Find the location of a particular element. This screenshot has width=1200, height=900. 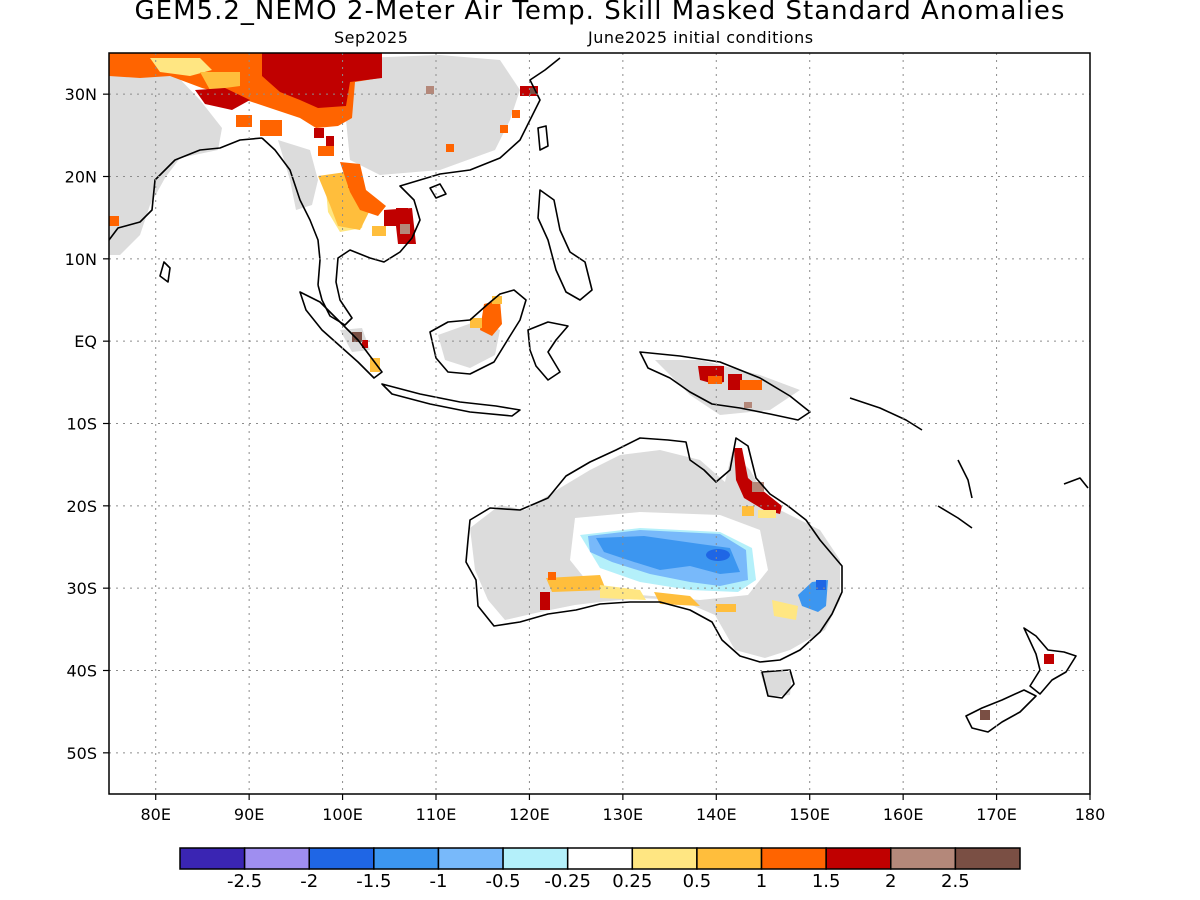

colorbar-label: -2.5 is located at coordinates (245, 881).